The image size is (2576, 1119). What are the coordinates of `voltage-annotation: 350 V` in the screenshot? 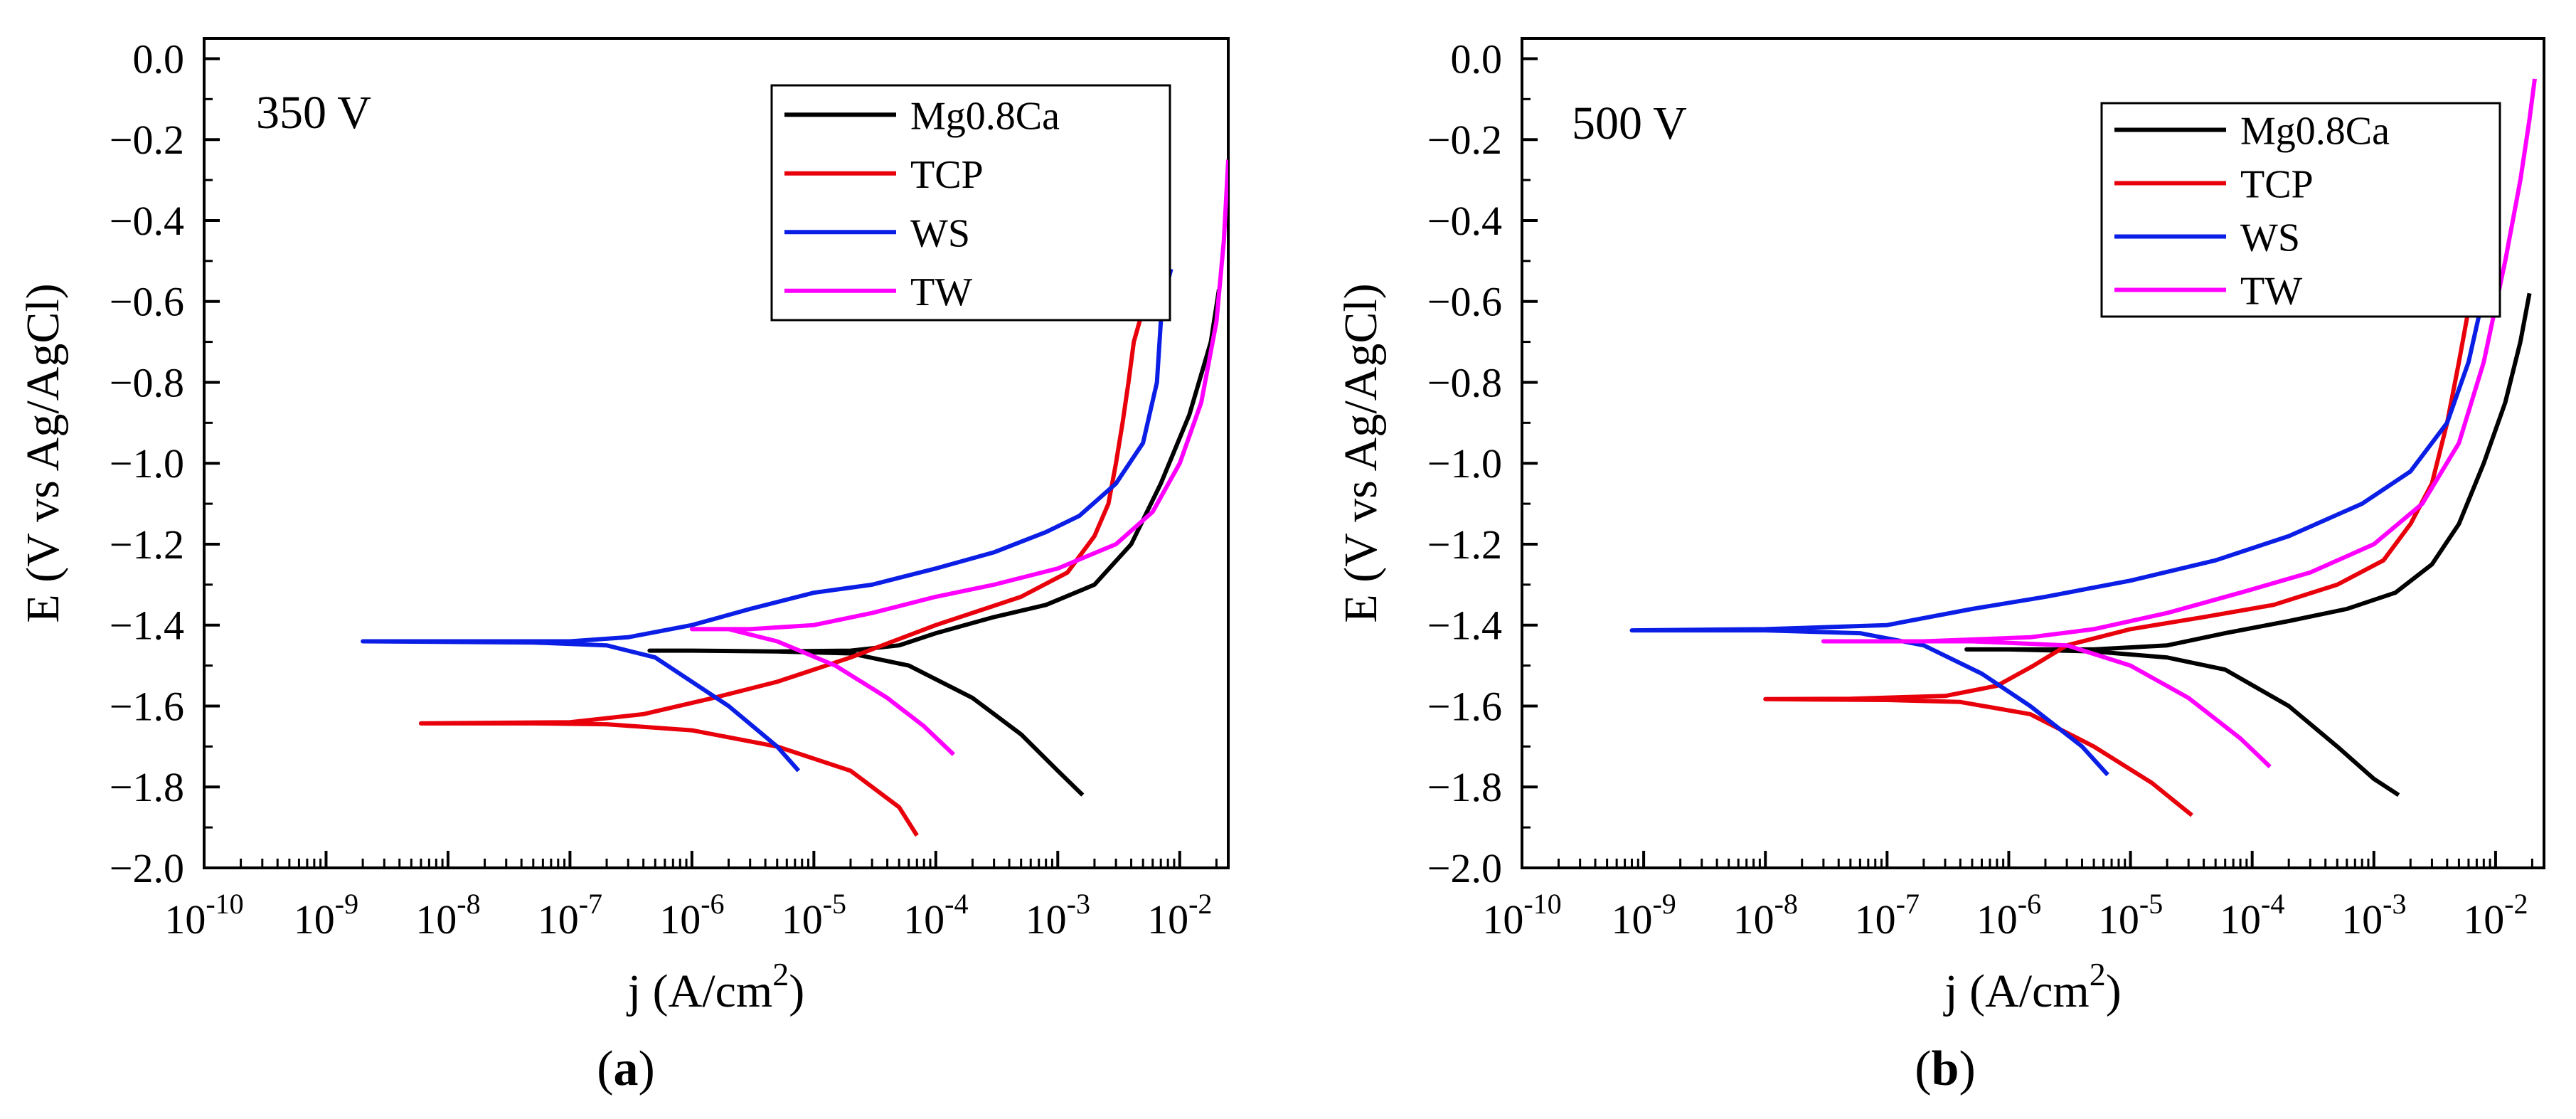 It's located at (313, 113).